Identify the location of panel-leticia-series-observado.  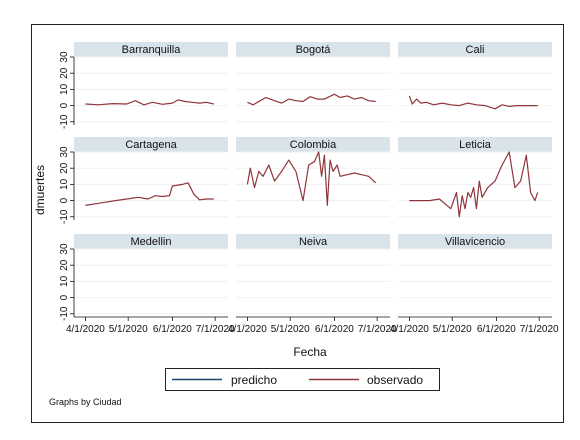
(474, 184).